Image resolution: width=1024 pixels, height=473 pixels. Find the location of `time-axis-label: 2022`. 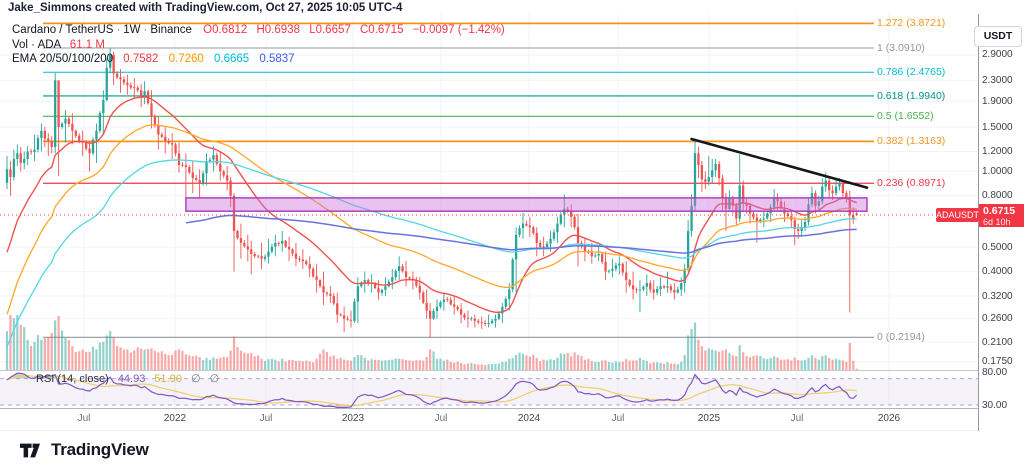

time-axis-label: 2022 is located at coordinates (175, 418).